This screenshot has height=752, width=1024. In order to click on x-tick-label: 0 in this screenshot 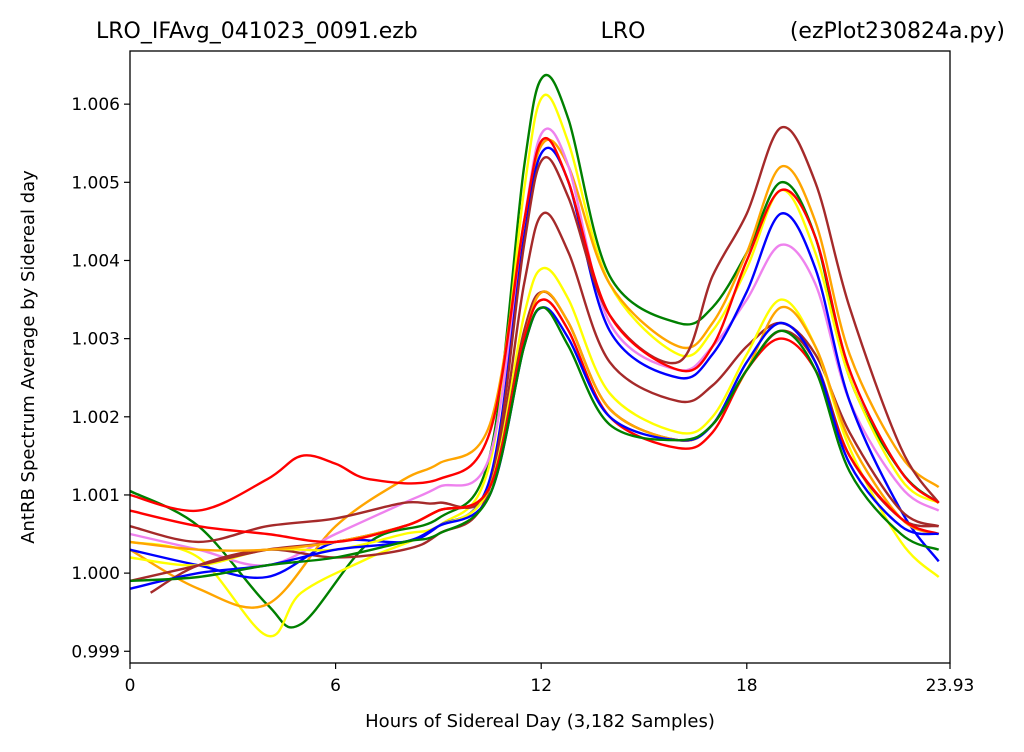, I will do `click(130, 686)`.